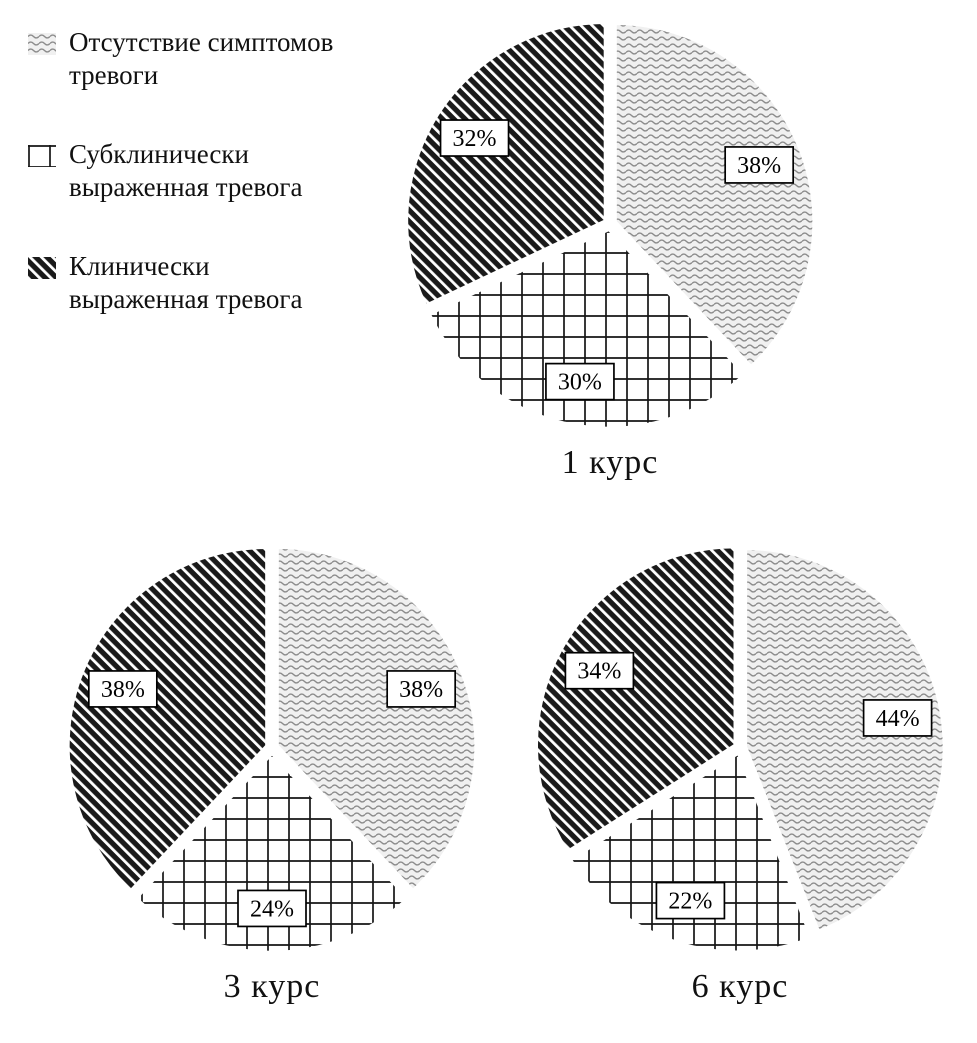 The width and height of the screenshot is (977, 1043). I want to click on legend-item-clinical: Клинически выраженная тревога, so click(193, 283).